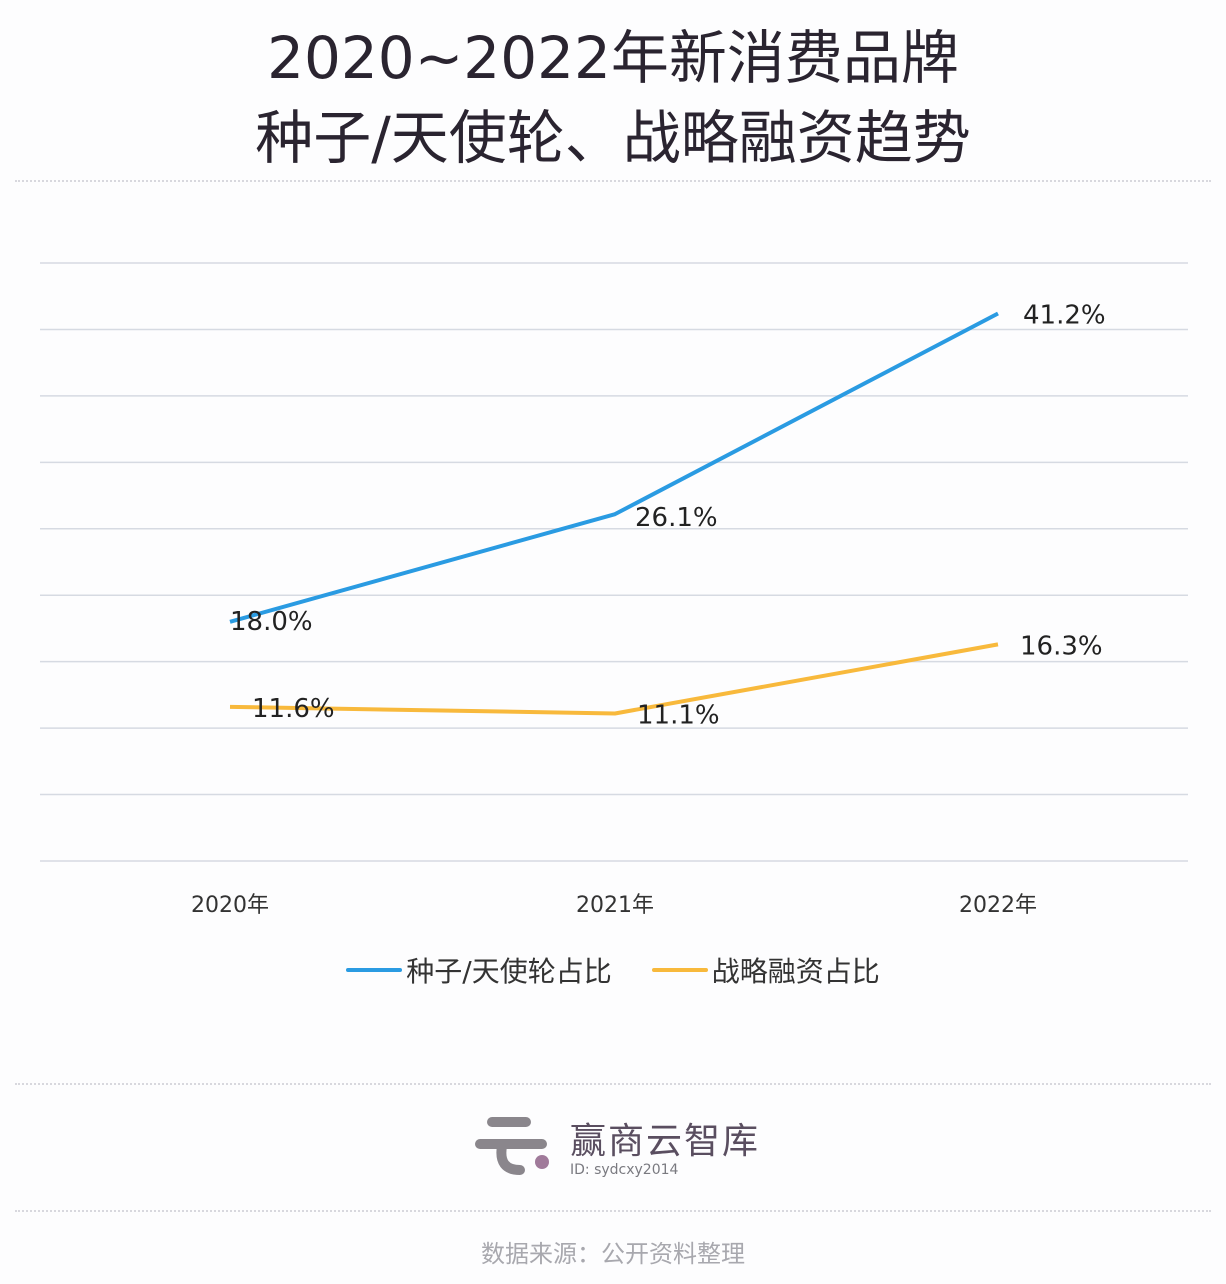  Describe the element at coordinates (624, 1170) in the screenshot. I see `brand-id: ID: sydcxy2014` at that location.